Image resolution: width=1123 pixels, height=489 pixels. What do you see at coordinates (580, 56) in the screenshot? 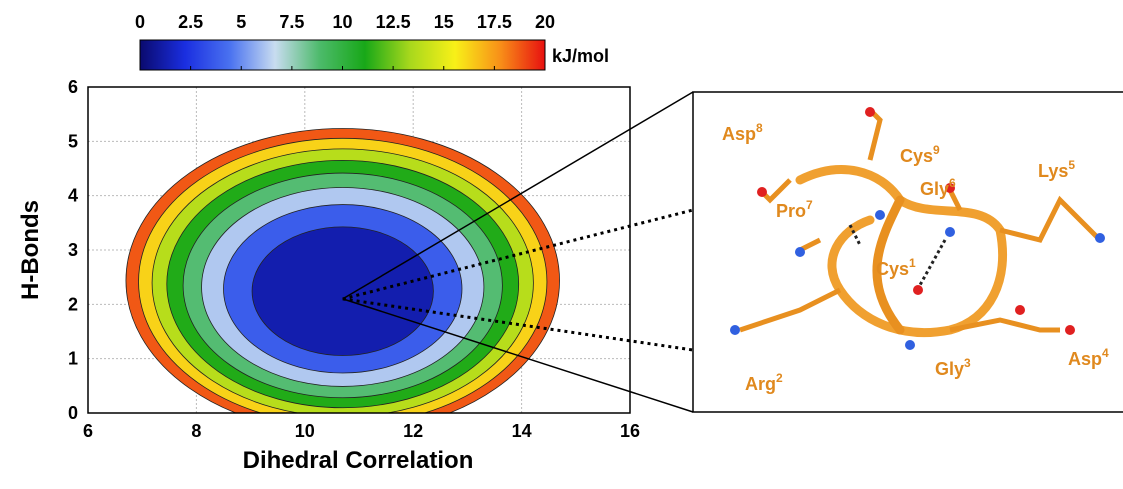
I see `colorbar-label: kJ/mol` at bounding box center [580, 56].